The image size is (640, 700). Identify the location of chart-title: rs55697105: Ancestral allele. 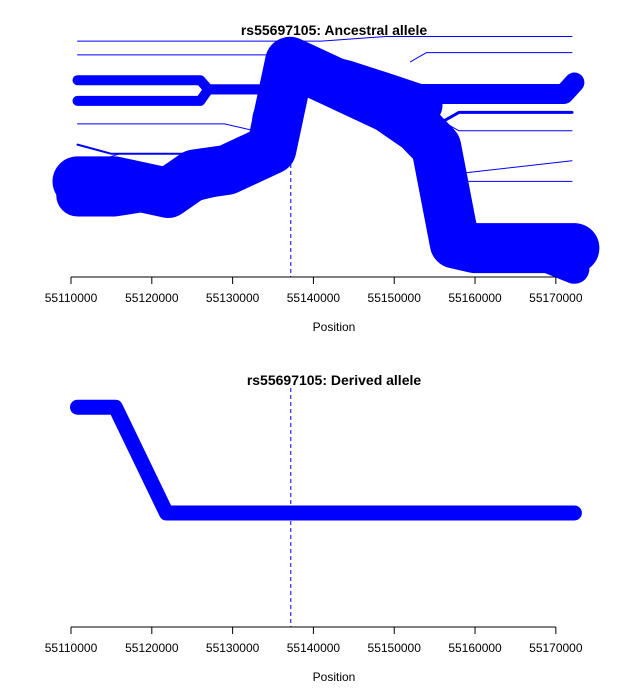
(334, 30).